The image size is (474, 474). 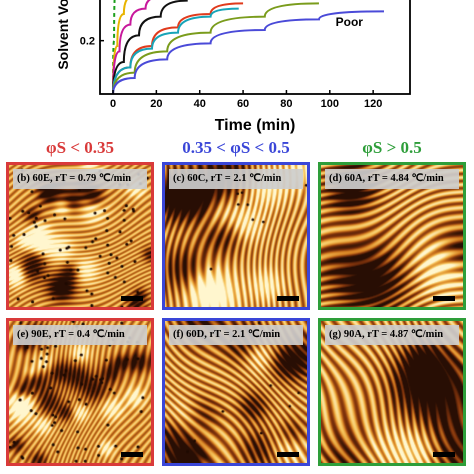 I want to click on x-axis-label: Time (min), so click(x=255, y=125).